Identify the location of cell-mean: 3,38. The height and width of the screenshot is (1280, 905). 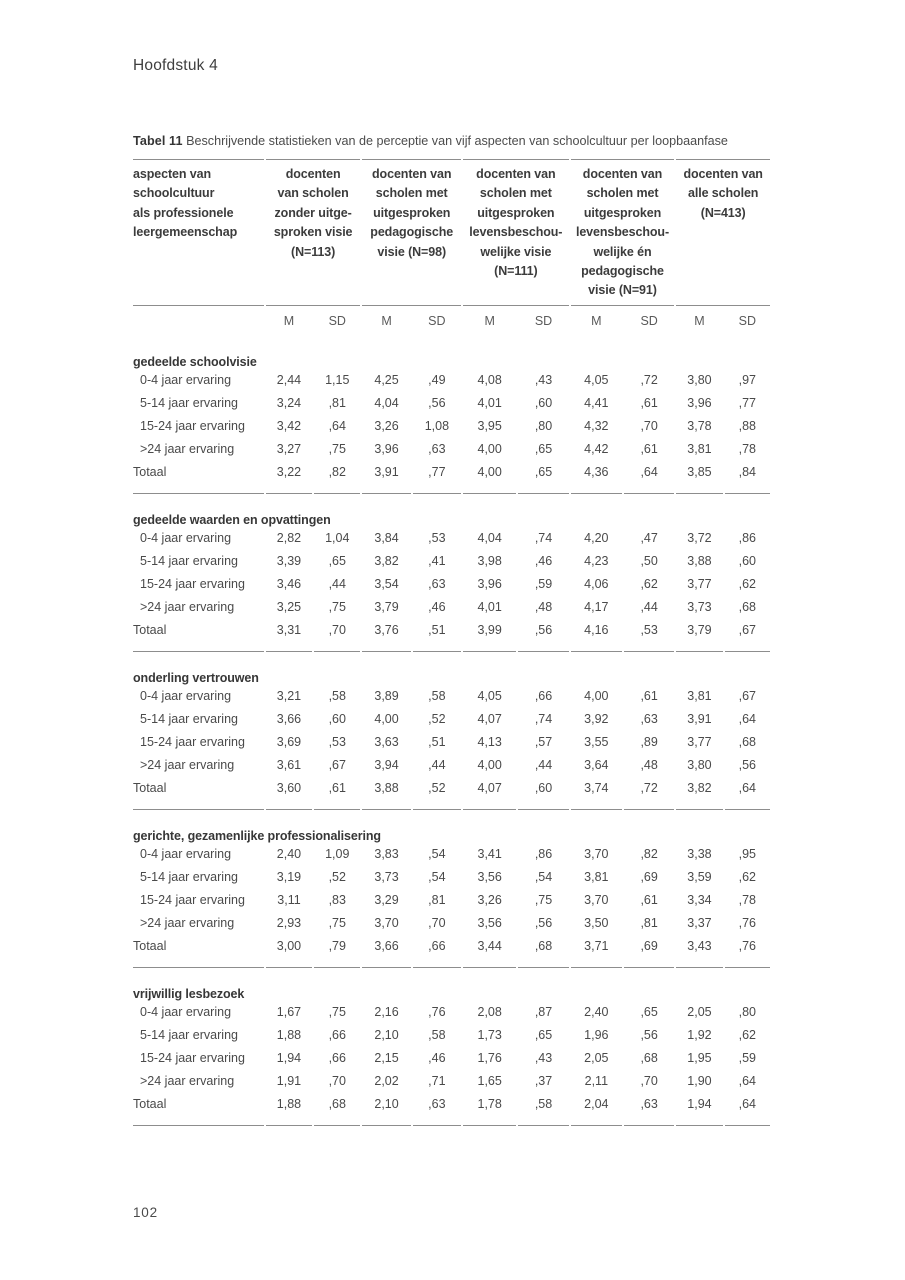
(699, 854).